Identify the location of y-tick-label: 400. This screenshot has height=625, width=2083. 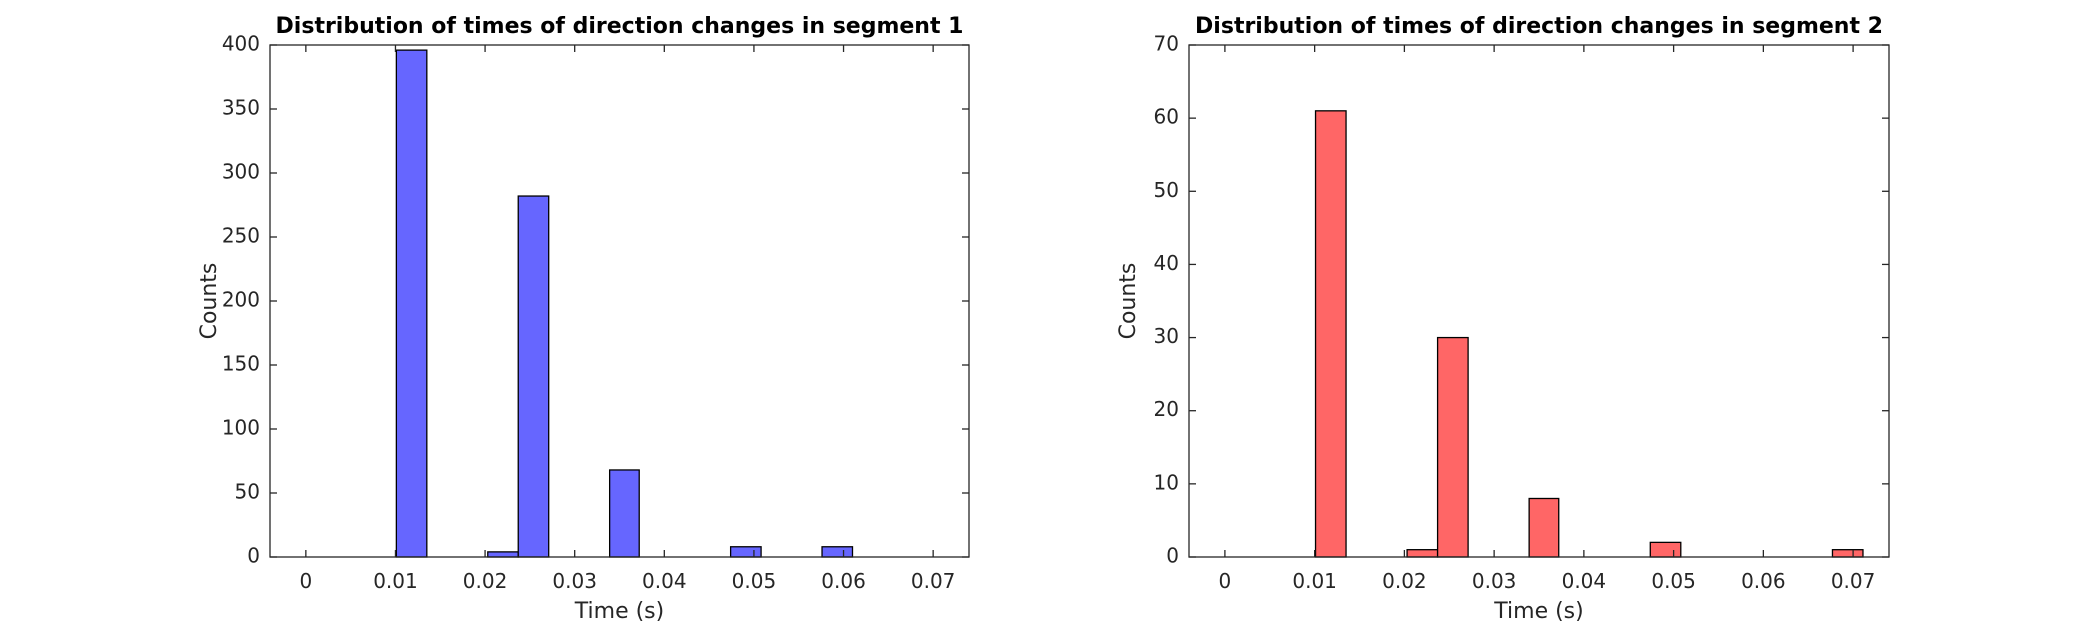
(241, 44).